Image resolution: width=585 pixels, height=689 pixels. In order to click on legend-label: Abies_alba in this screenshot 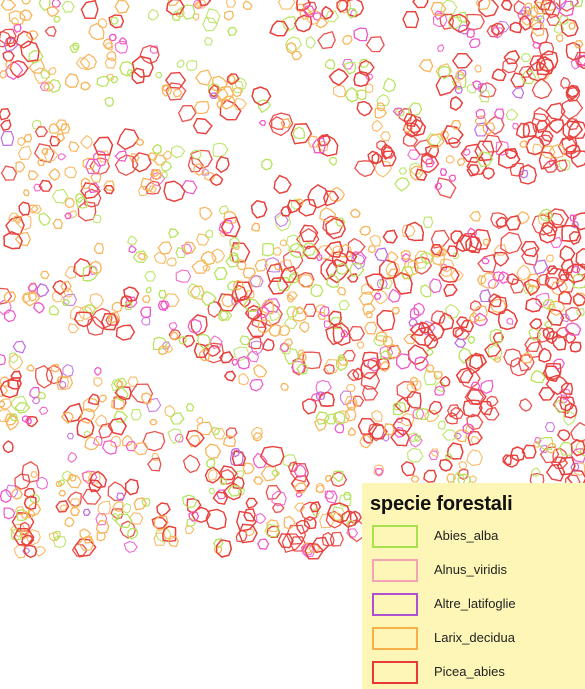, I will do `click(466, 535)`.